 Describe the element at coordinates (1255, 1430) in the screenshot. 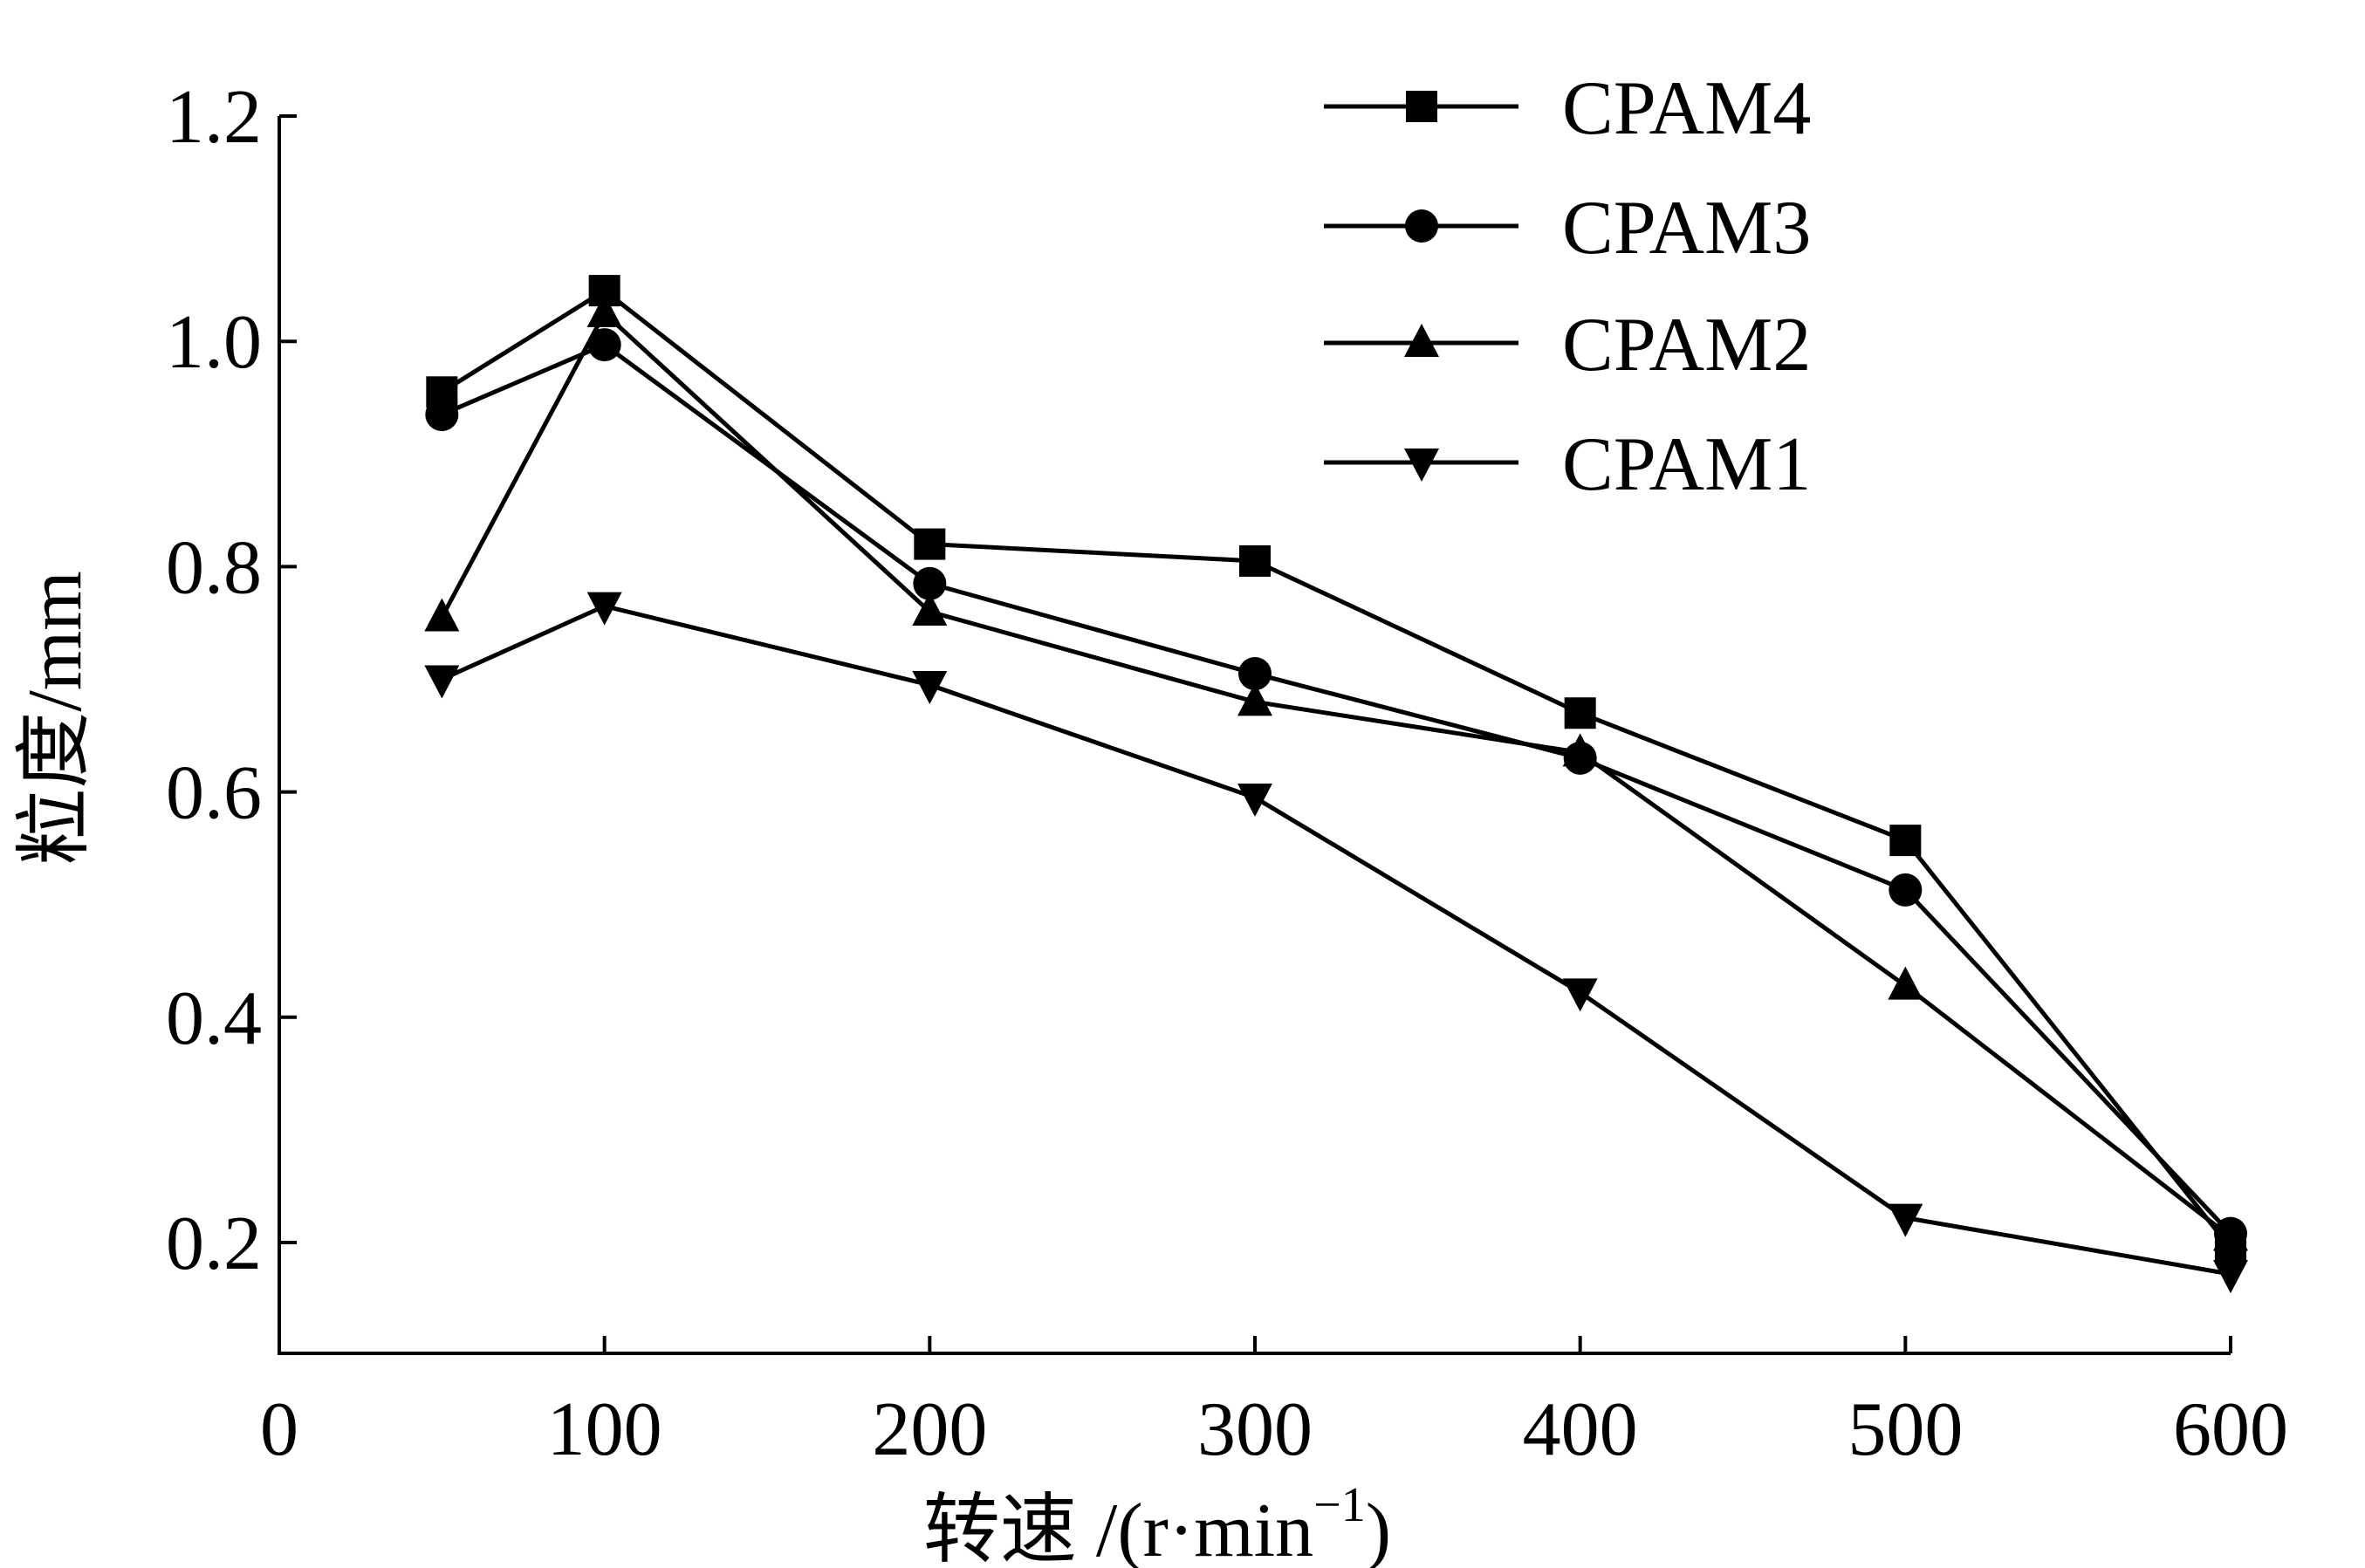

I see `x-tick-label: 300` at that location.